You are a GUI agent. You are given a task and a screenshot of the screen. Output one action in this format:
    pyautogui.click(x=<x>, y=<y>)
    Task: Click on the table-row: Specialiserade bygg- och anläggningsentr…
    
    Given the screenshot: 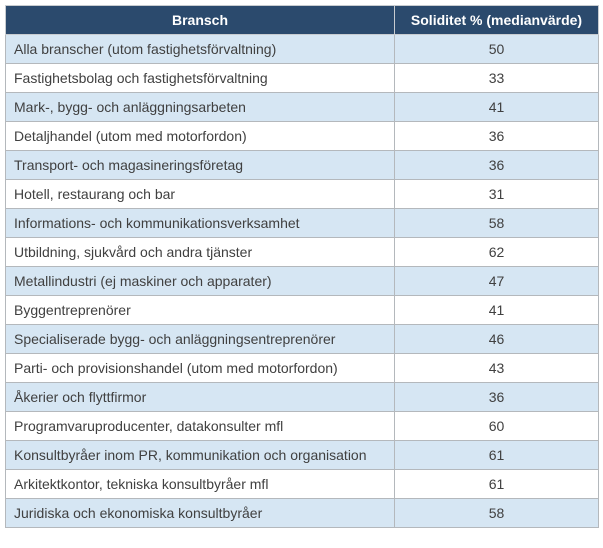 What is the action you would take?
    pyautogui.click(x=302, y=339)
    